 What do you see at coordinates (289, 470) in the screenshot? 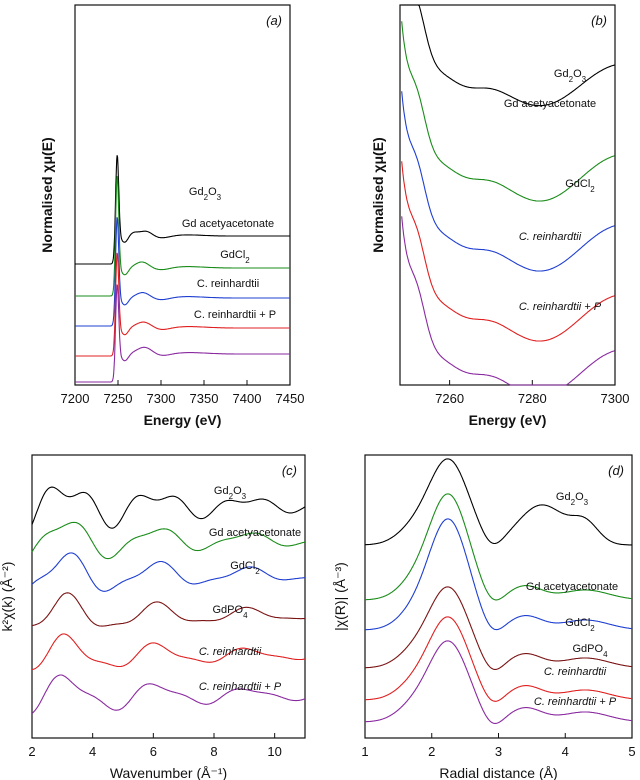
I see `panel-label: (c)` at bounding box center [289, 470].